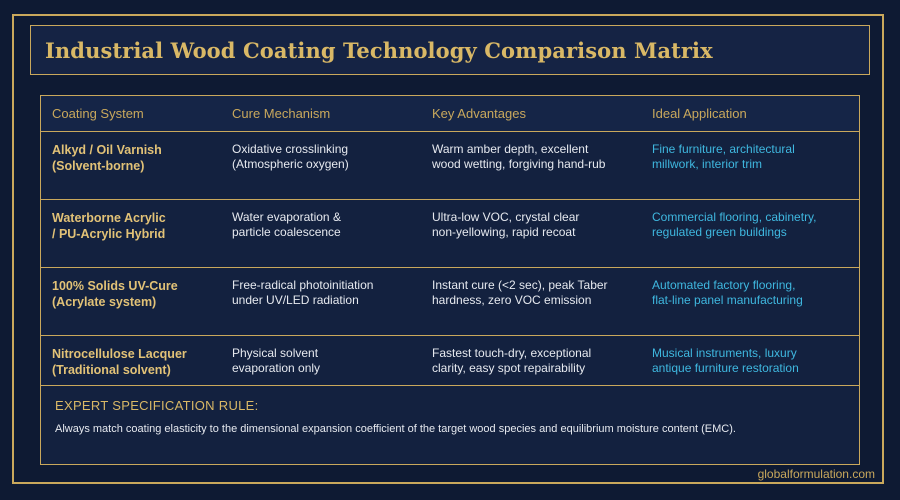 Image resolution: width=900 pixels, height=500 pixels. I want to click on cure-line: Physical solvent, so click(275, 353).